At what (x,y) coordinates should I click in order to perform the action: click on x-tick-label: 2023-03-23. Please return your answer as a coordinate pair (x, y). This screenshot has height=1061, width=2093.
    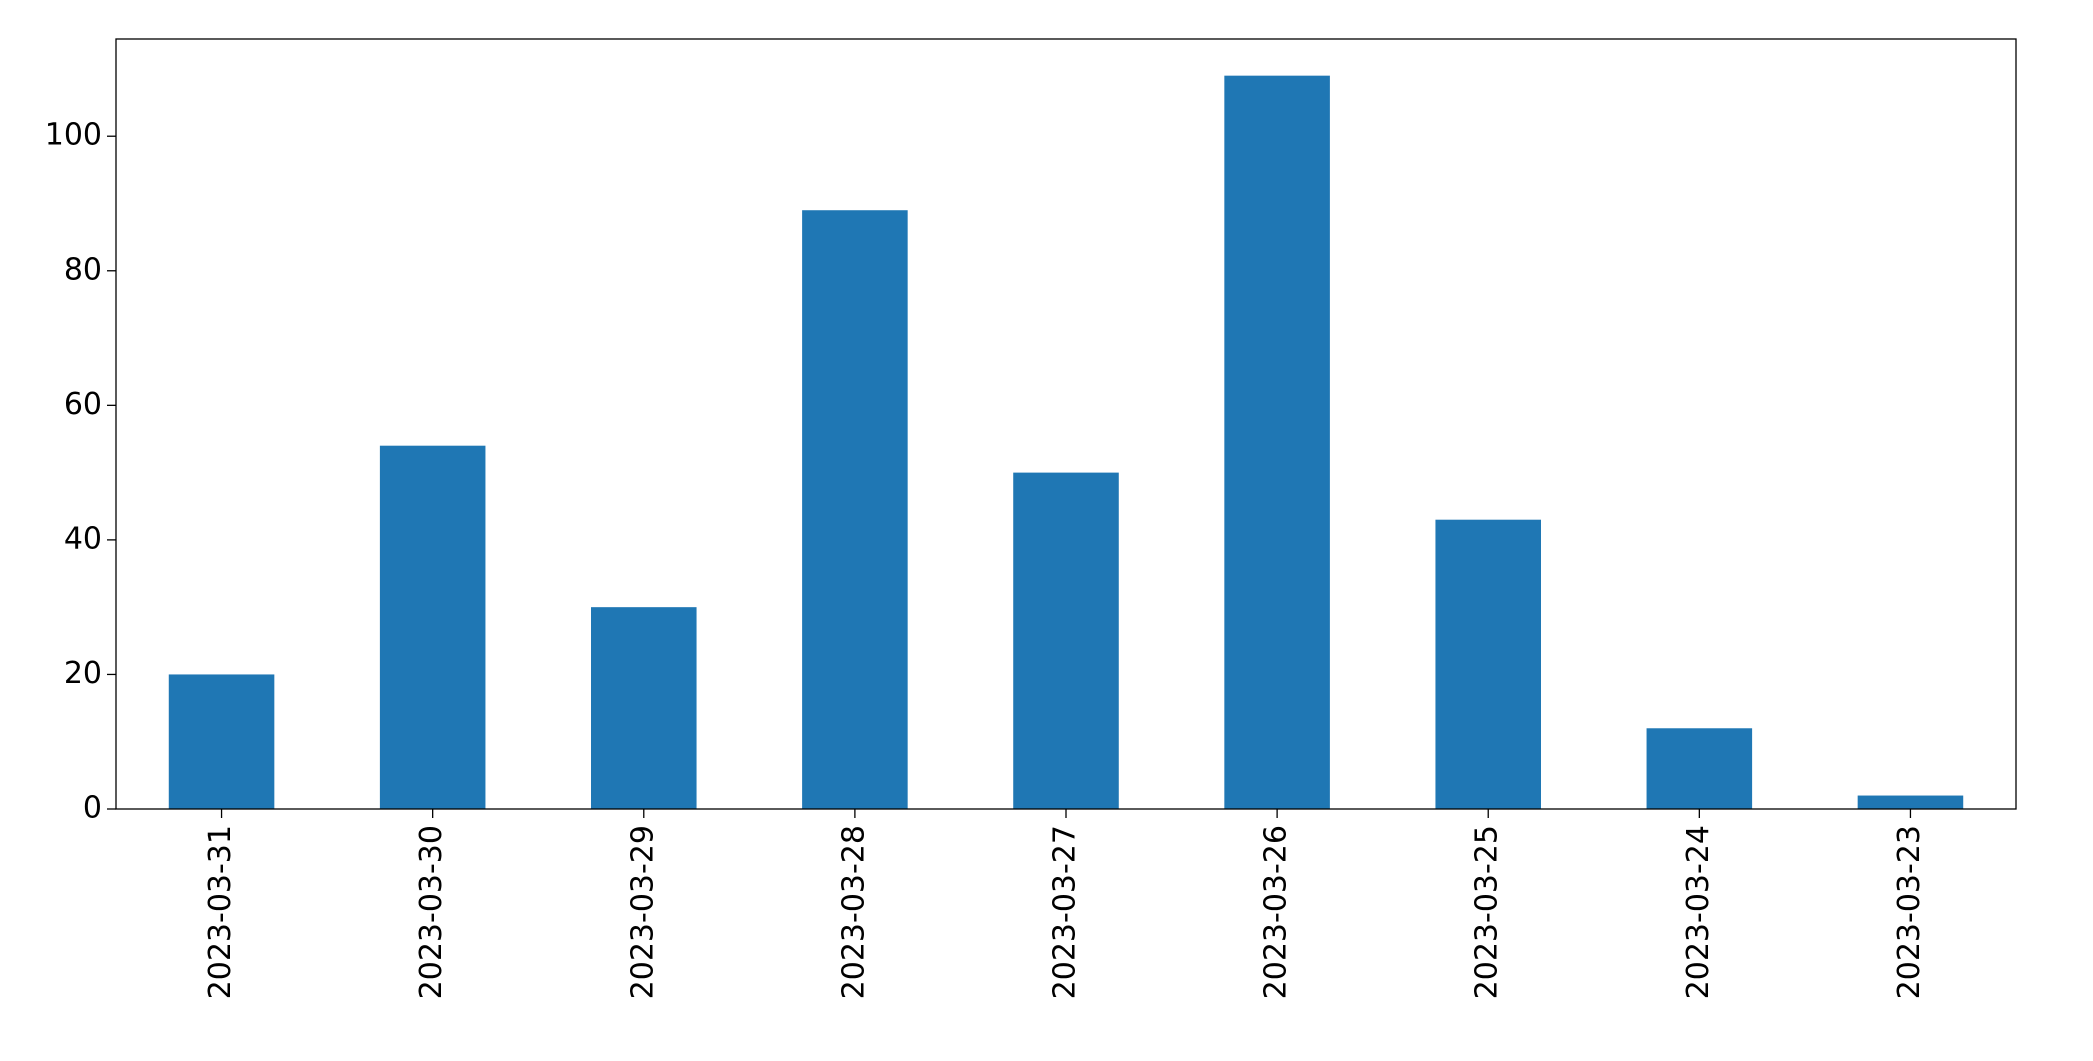
    Looking at the image, I should click on (1909, 912).